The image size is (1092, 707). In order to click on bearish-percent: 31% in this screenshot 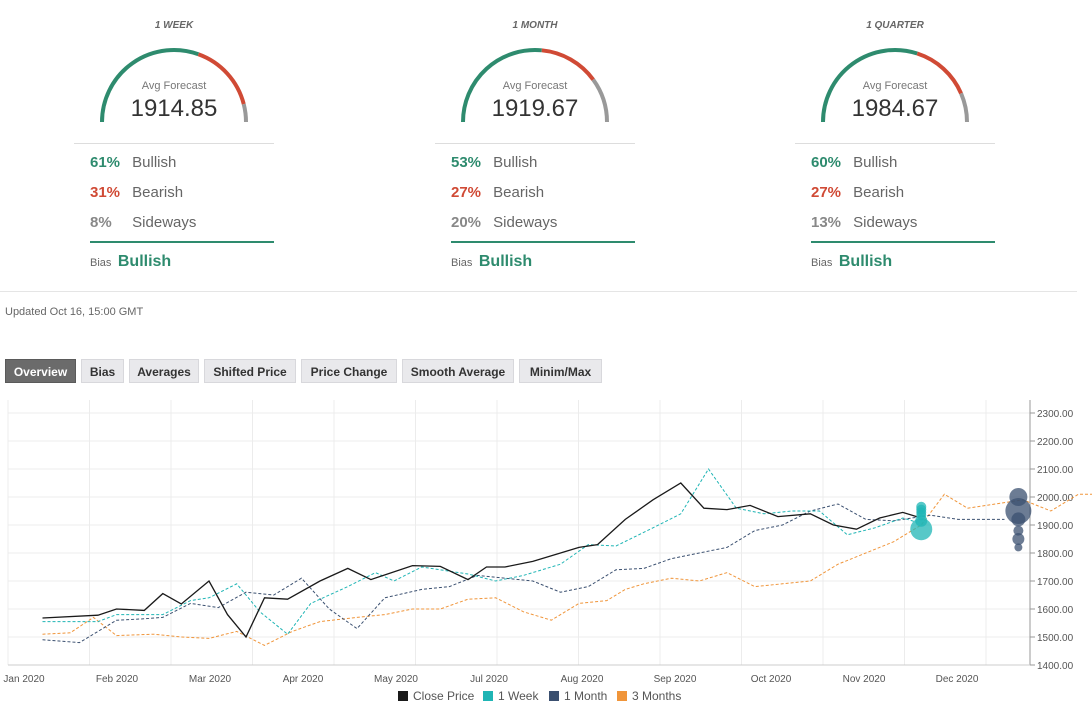, I will do `click(105, 192)`.